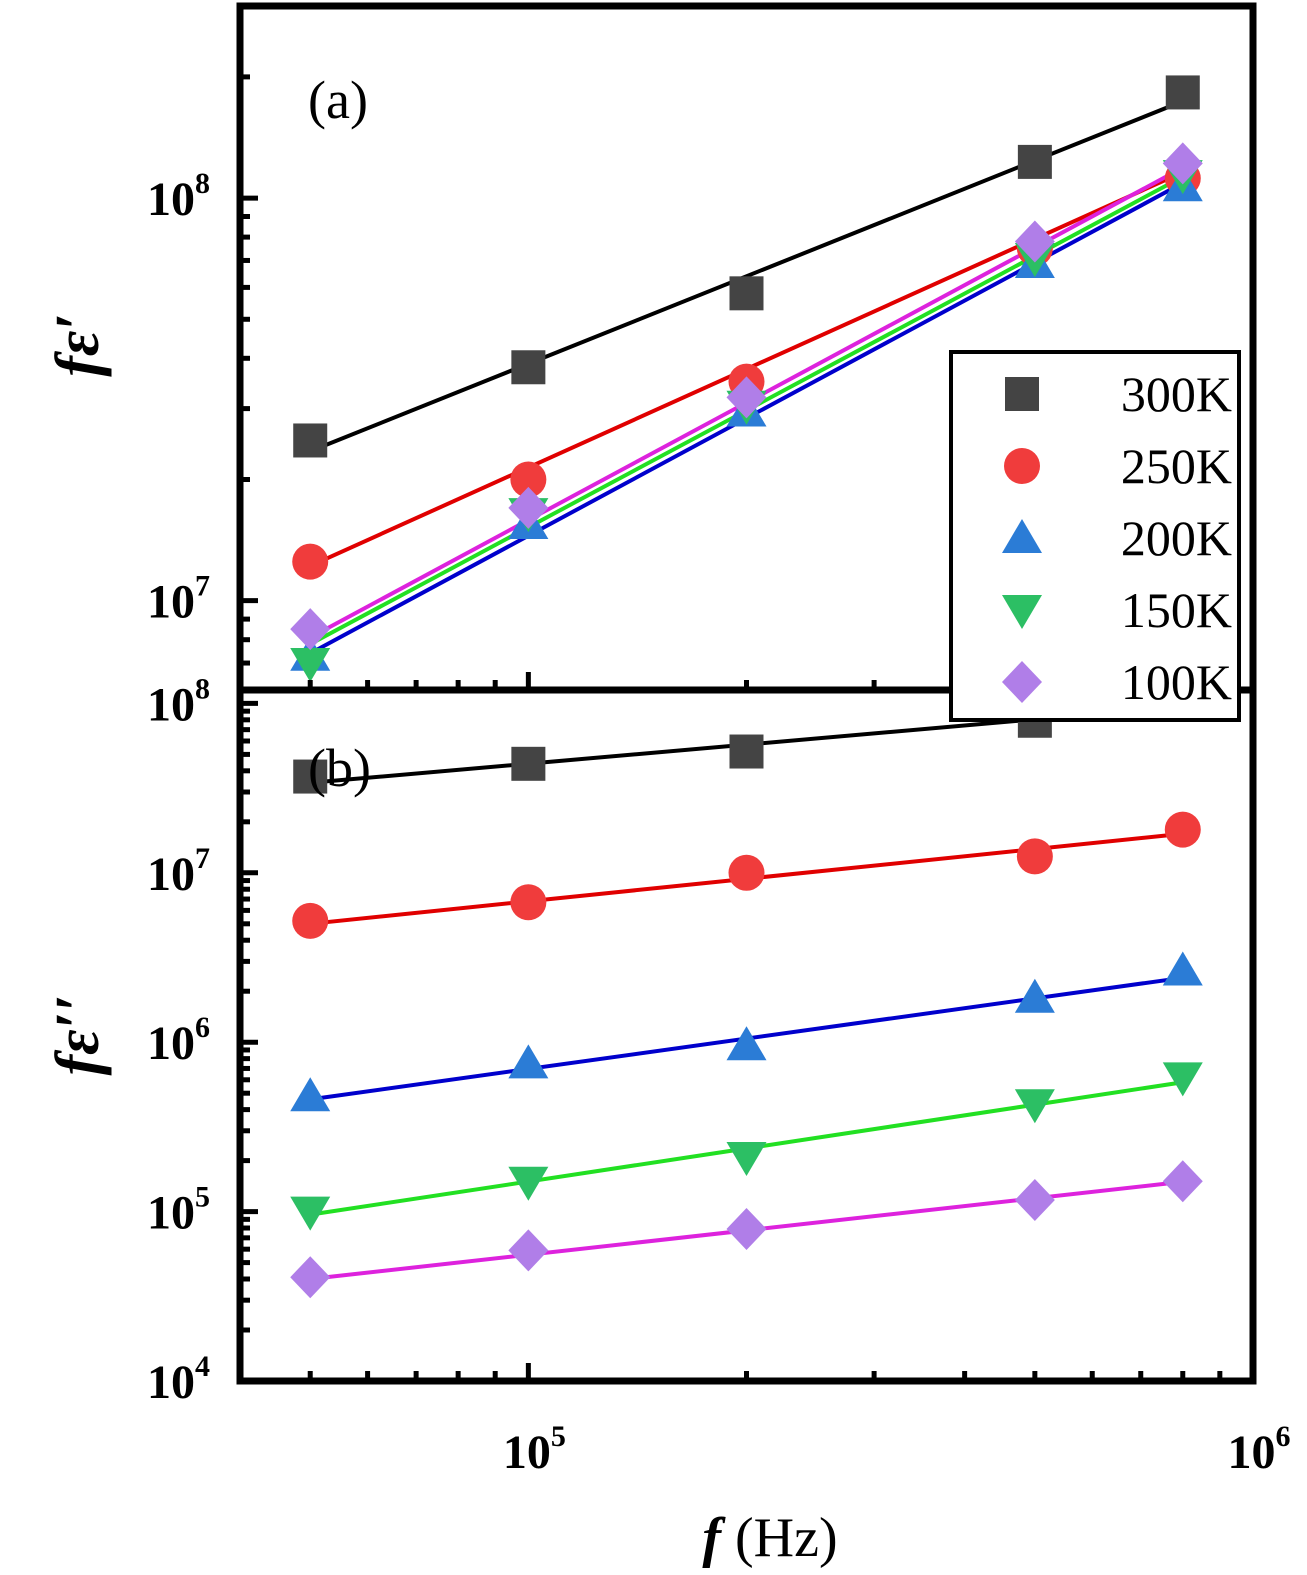  Describe the element at coordinates (339, 768) in the screenshot. I see `panel-b-label: (b)` at that location.